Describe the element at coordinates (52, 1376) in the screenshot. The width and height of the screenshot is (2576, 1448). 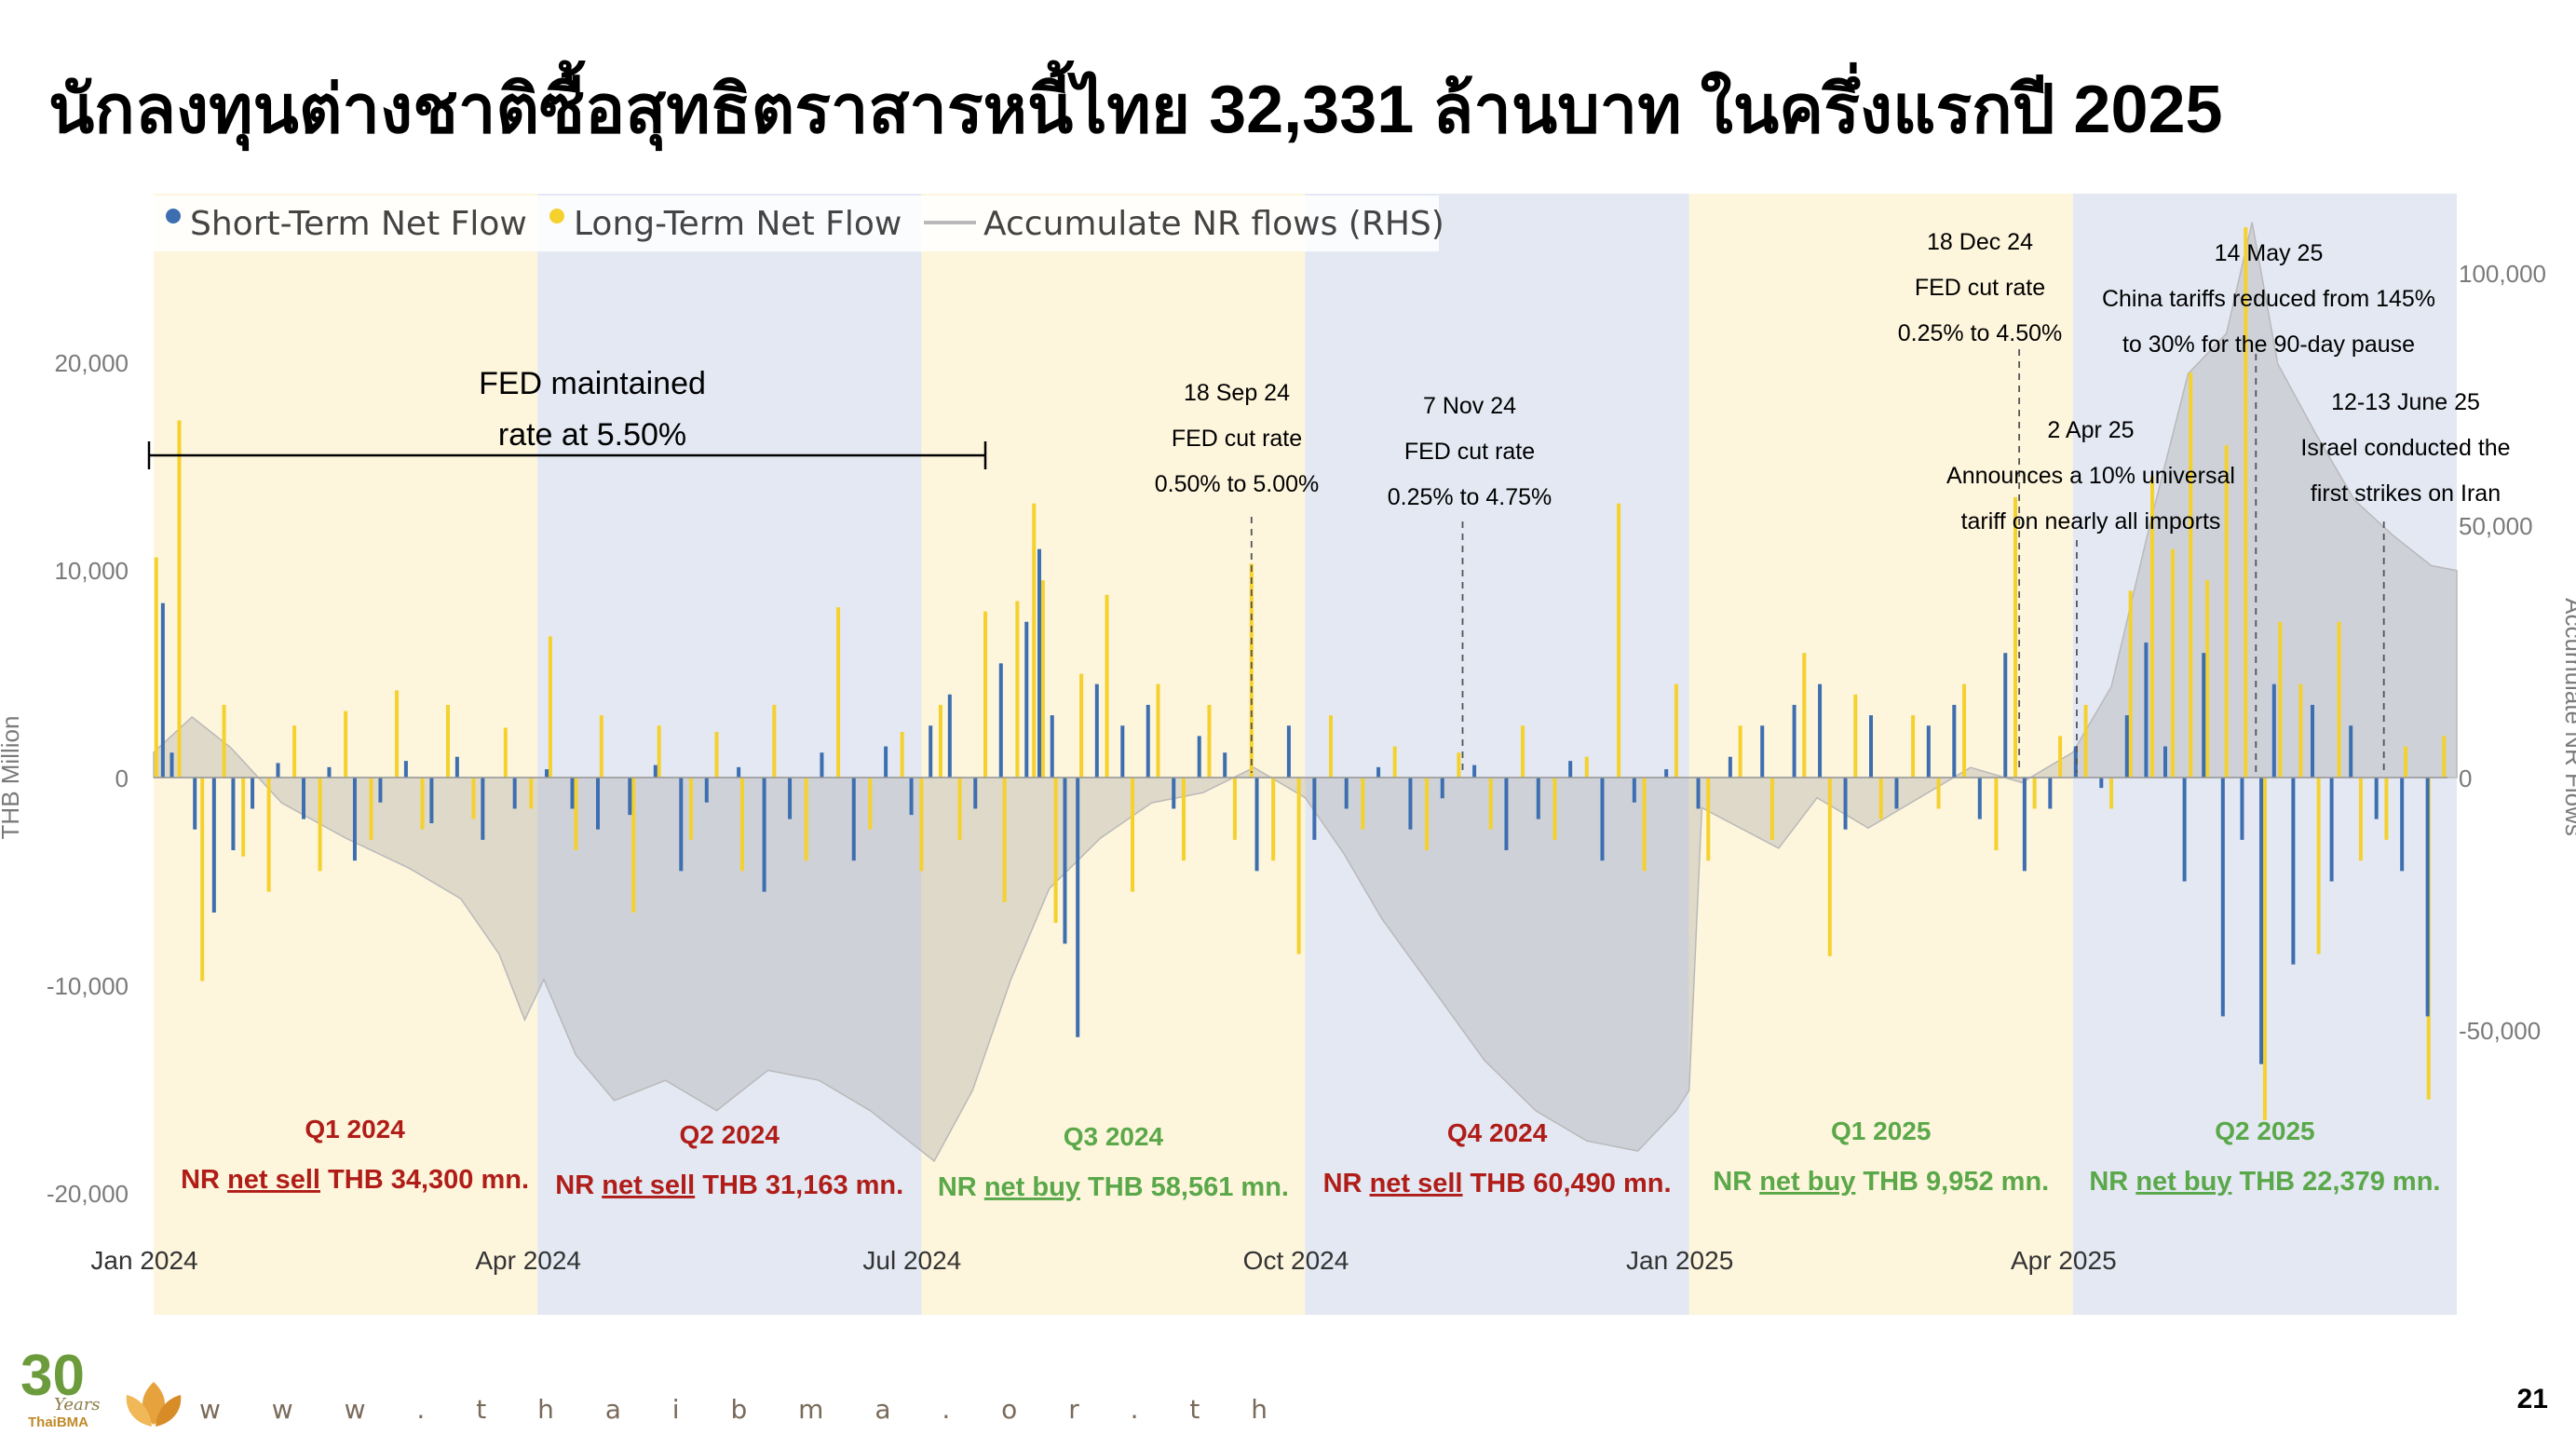
I see `logo-number: 30` at that location.